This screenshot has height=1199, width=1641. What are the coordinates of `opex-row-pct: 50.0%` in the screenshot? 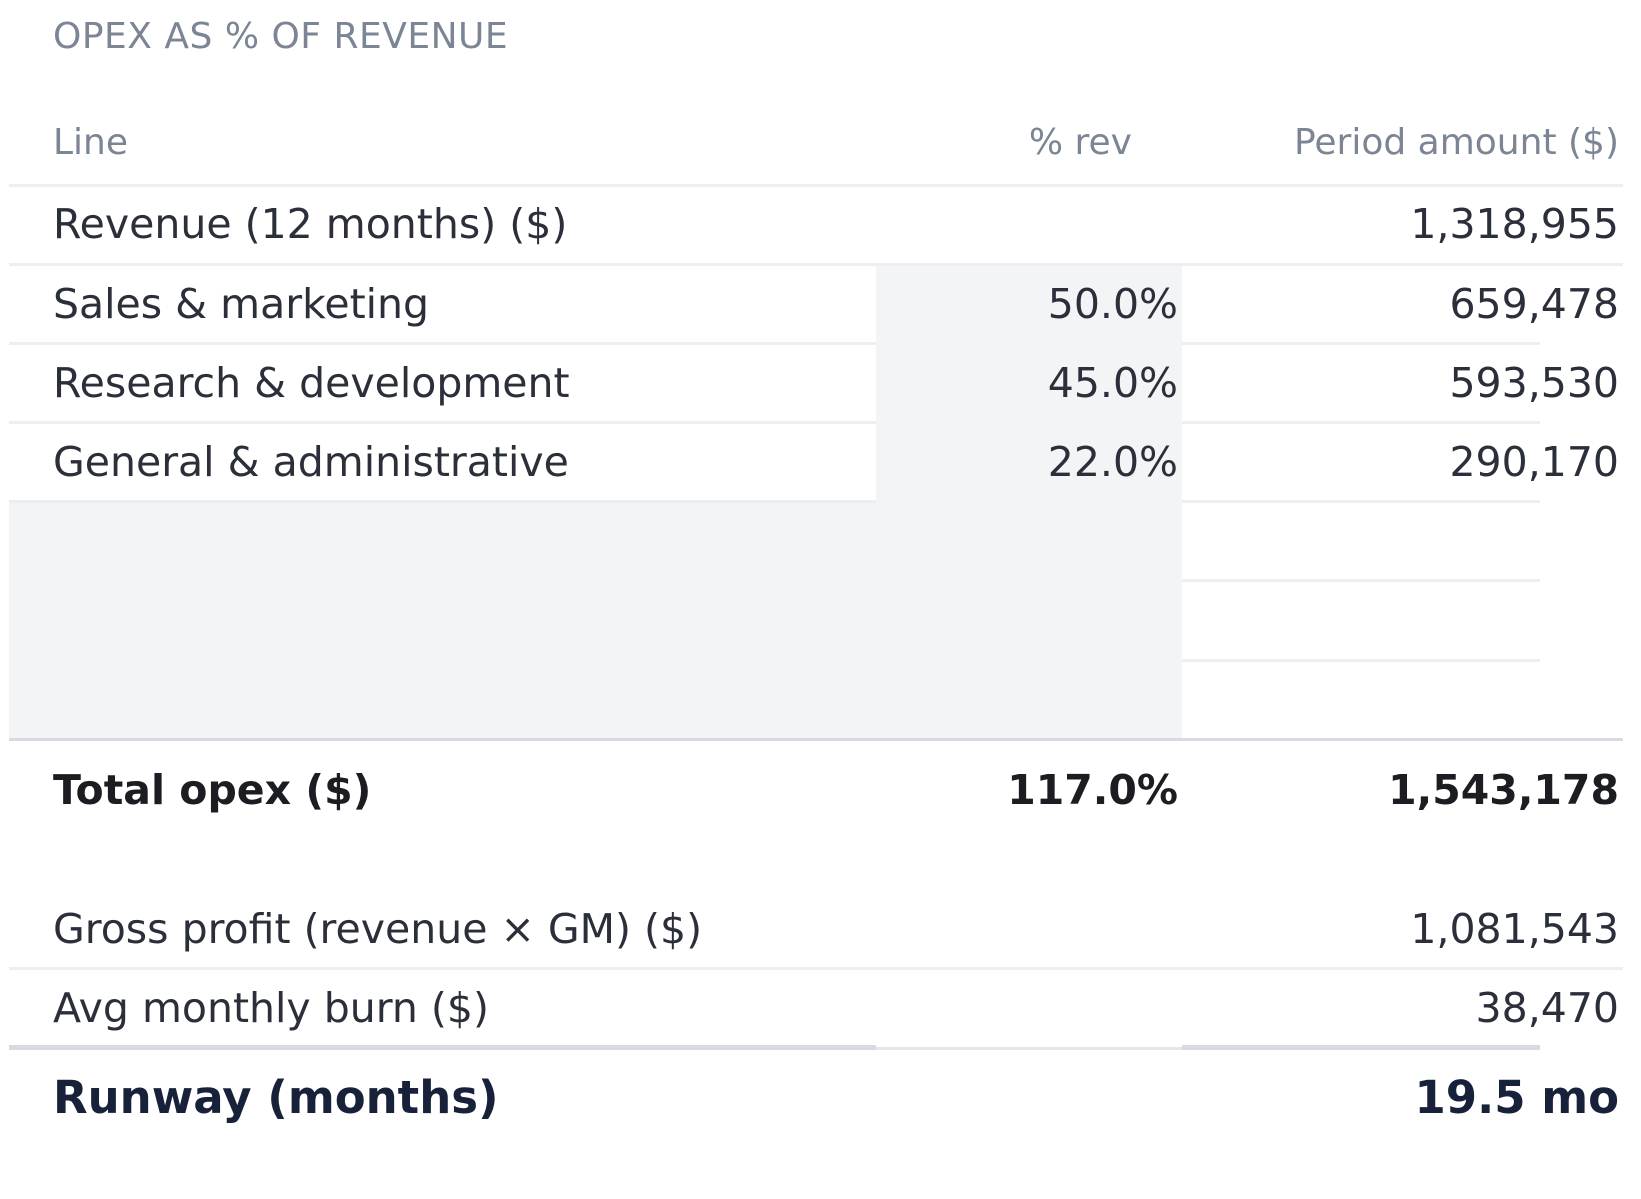 It's located at (1112, 304).